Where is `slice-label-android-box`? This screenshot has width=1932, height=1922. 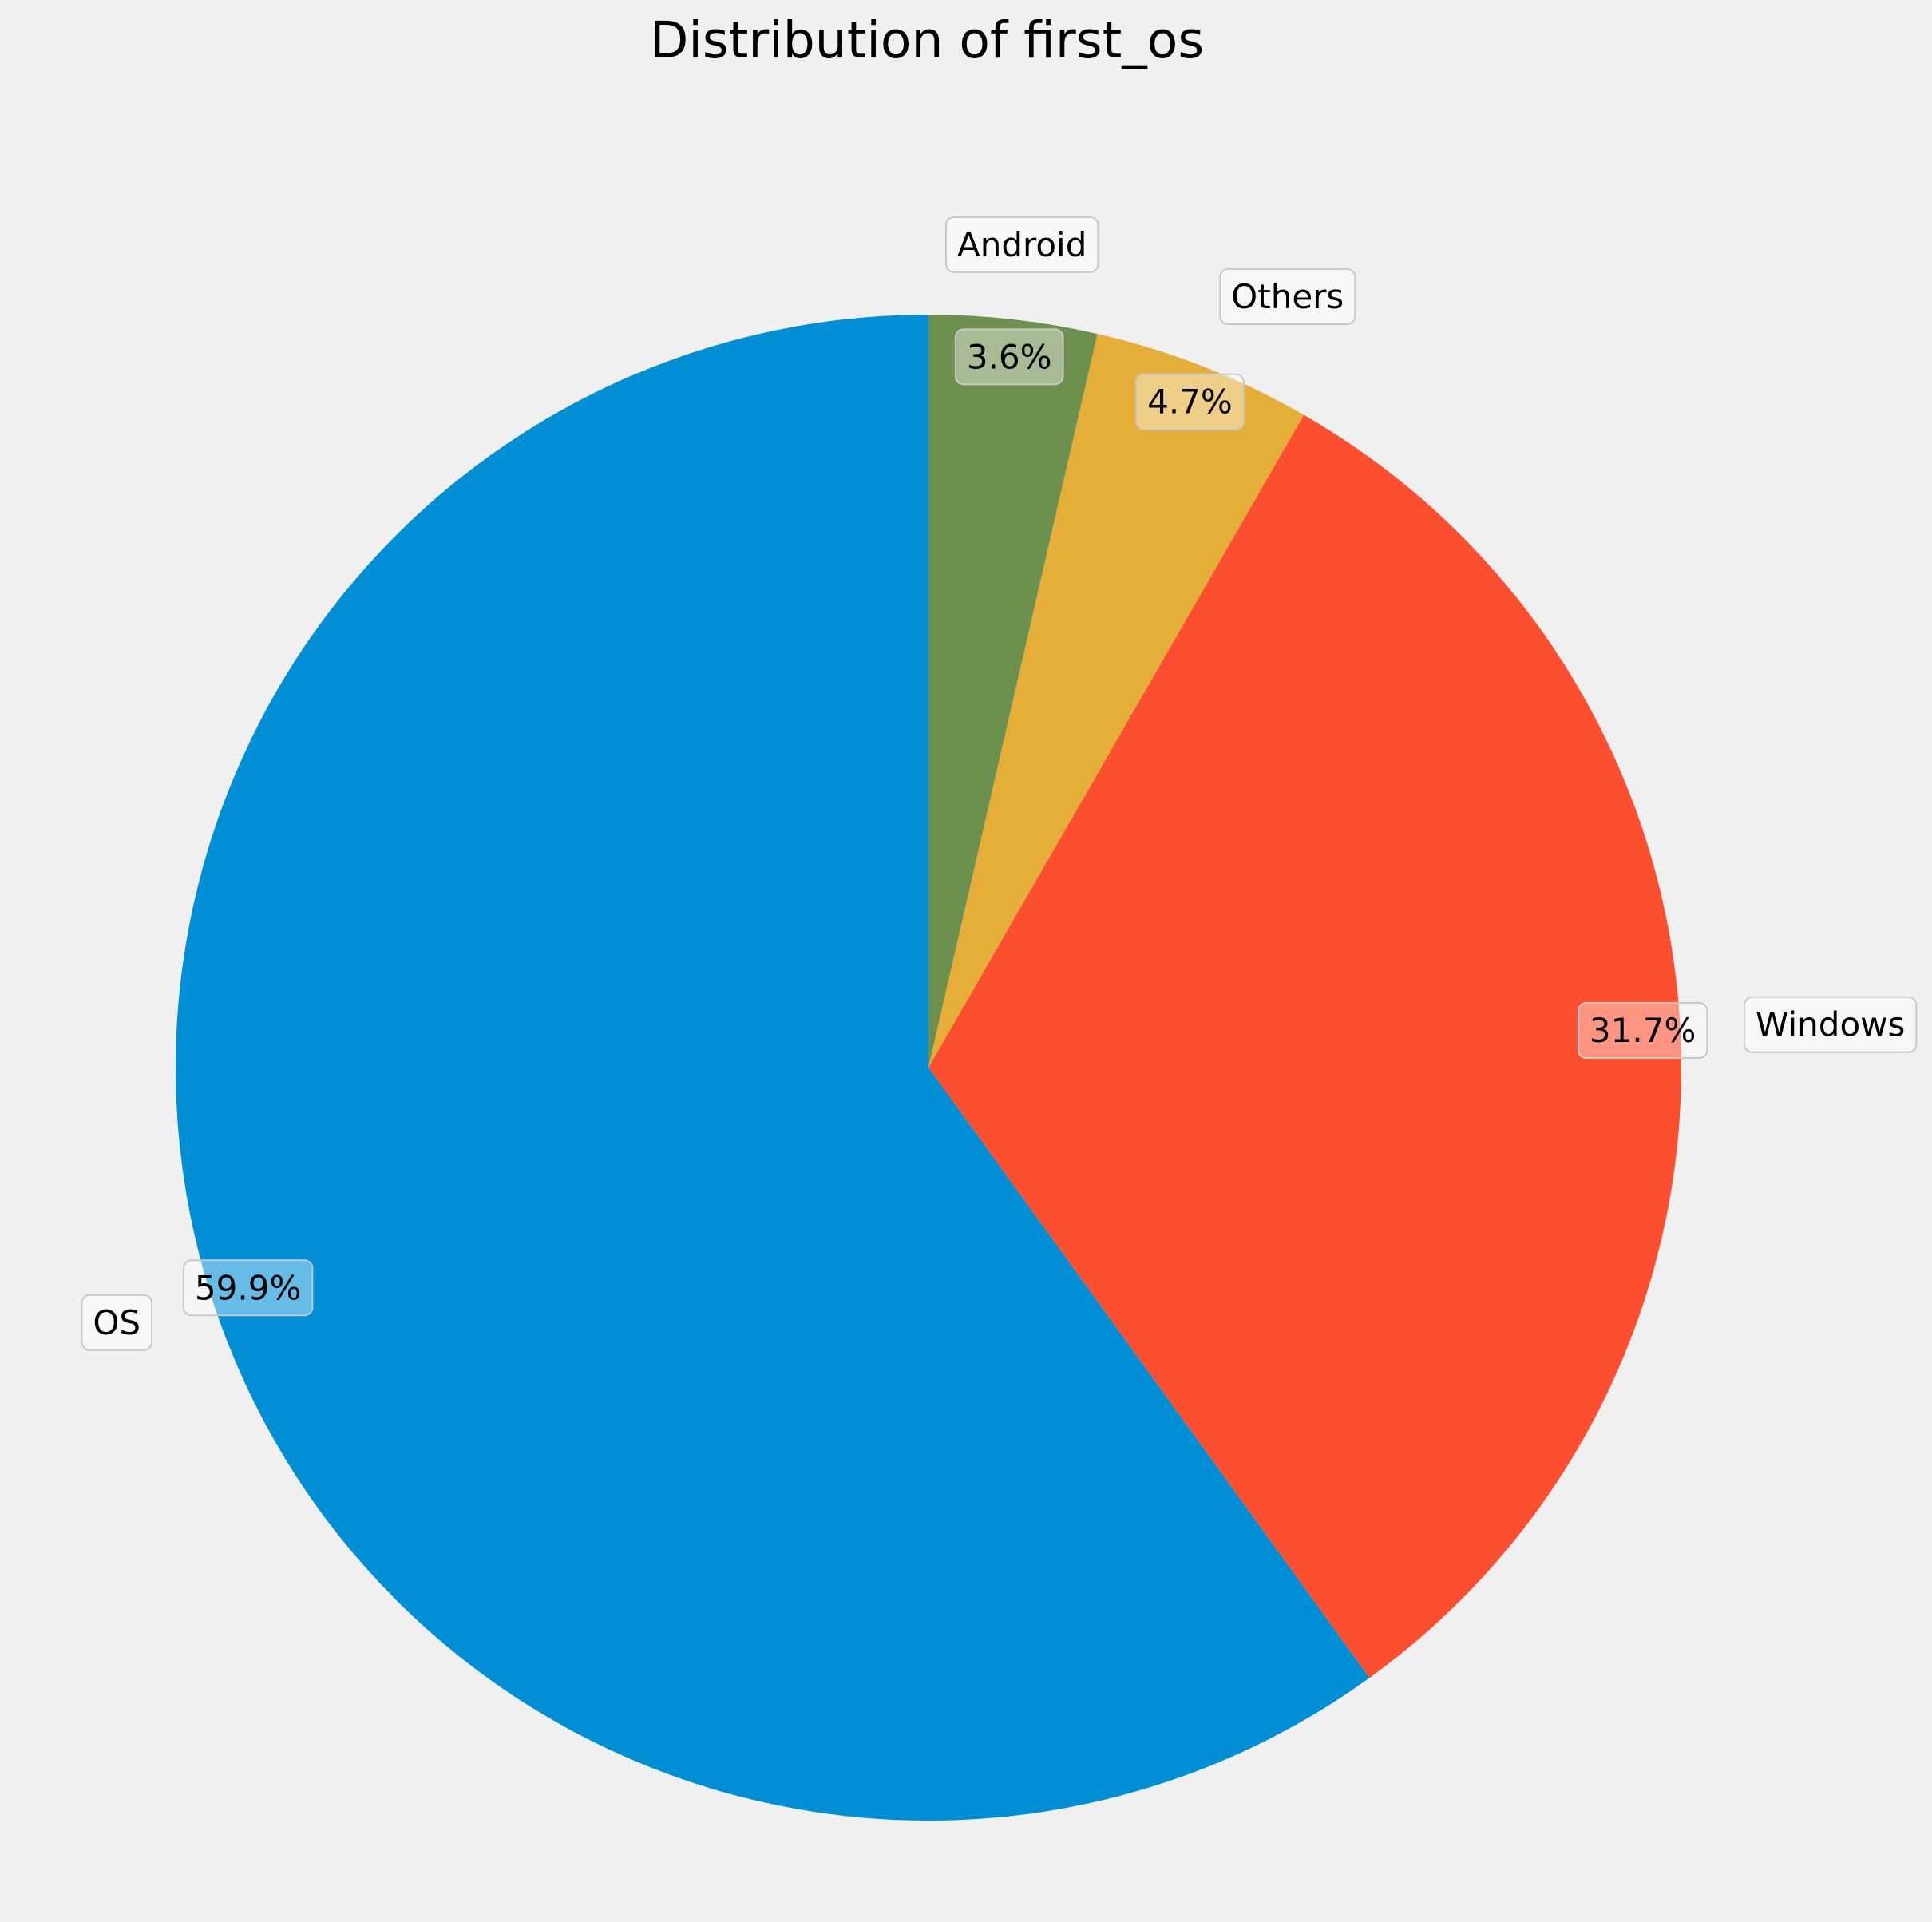 slice-label-android-box is located at coordinates (1022, 244).